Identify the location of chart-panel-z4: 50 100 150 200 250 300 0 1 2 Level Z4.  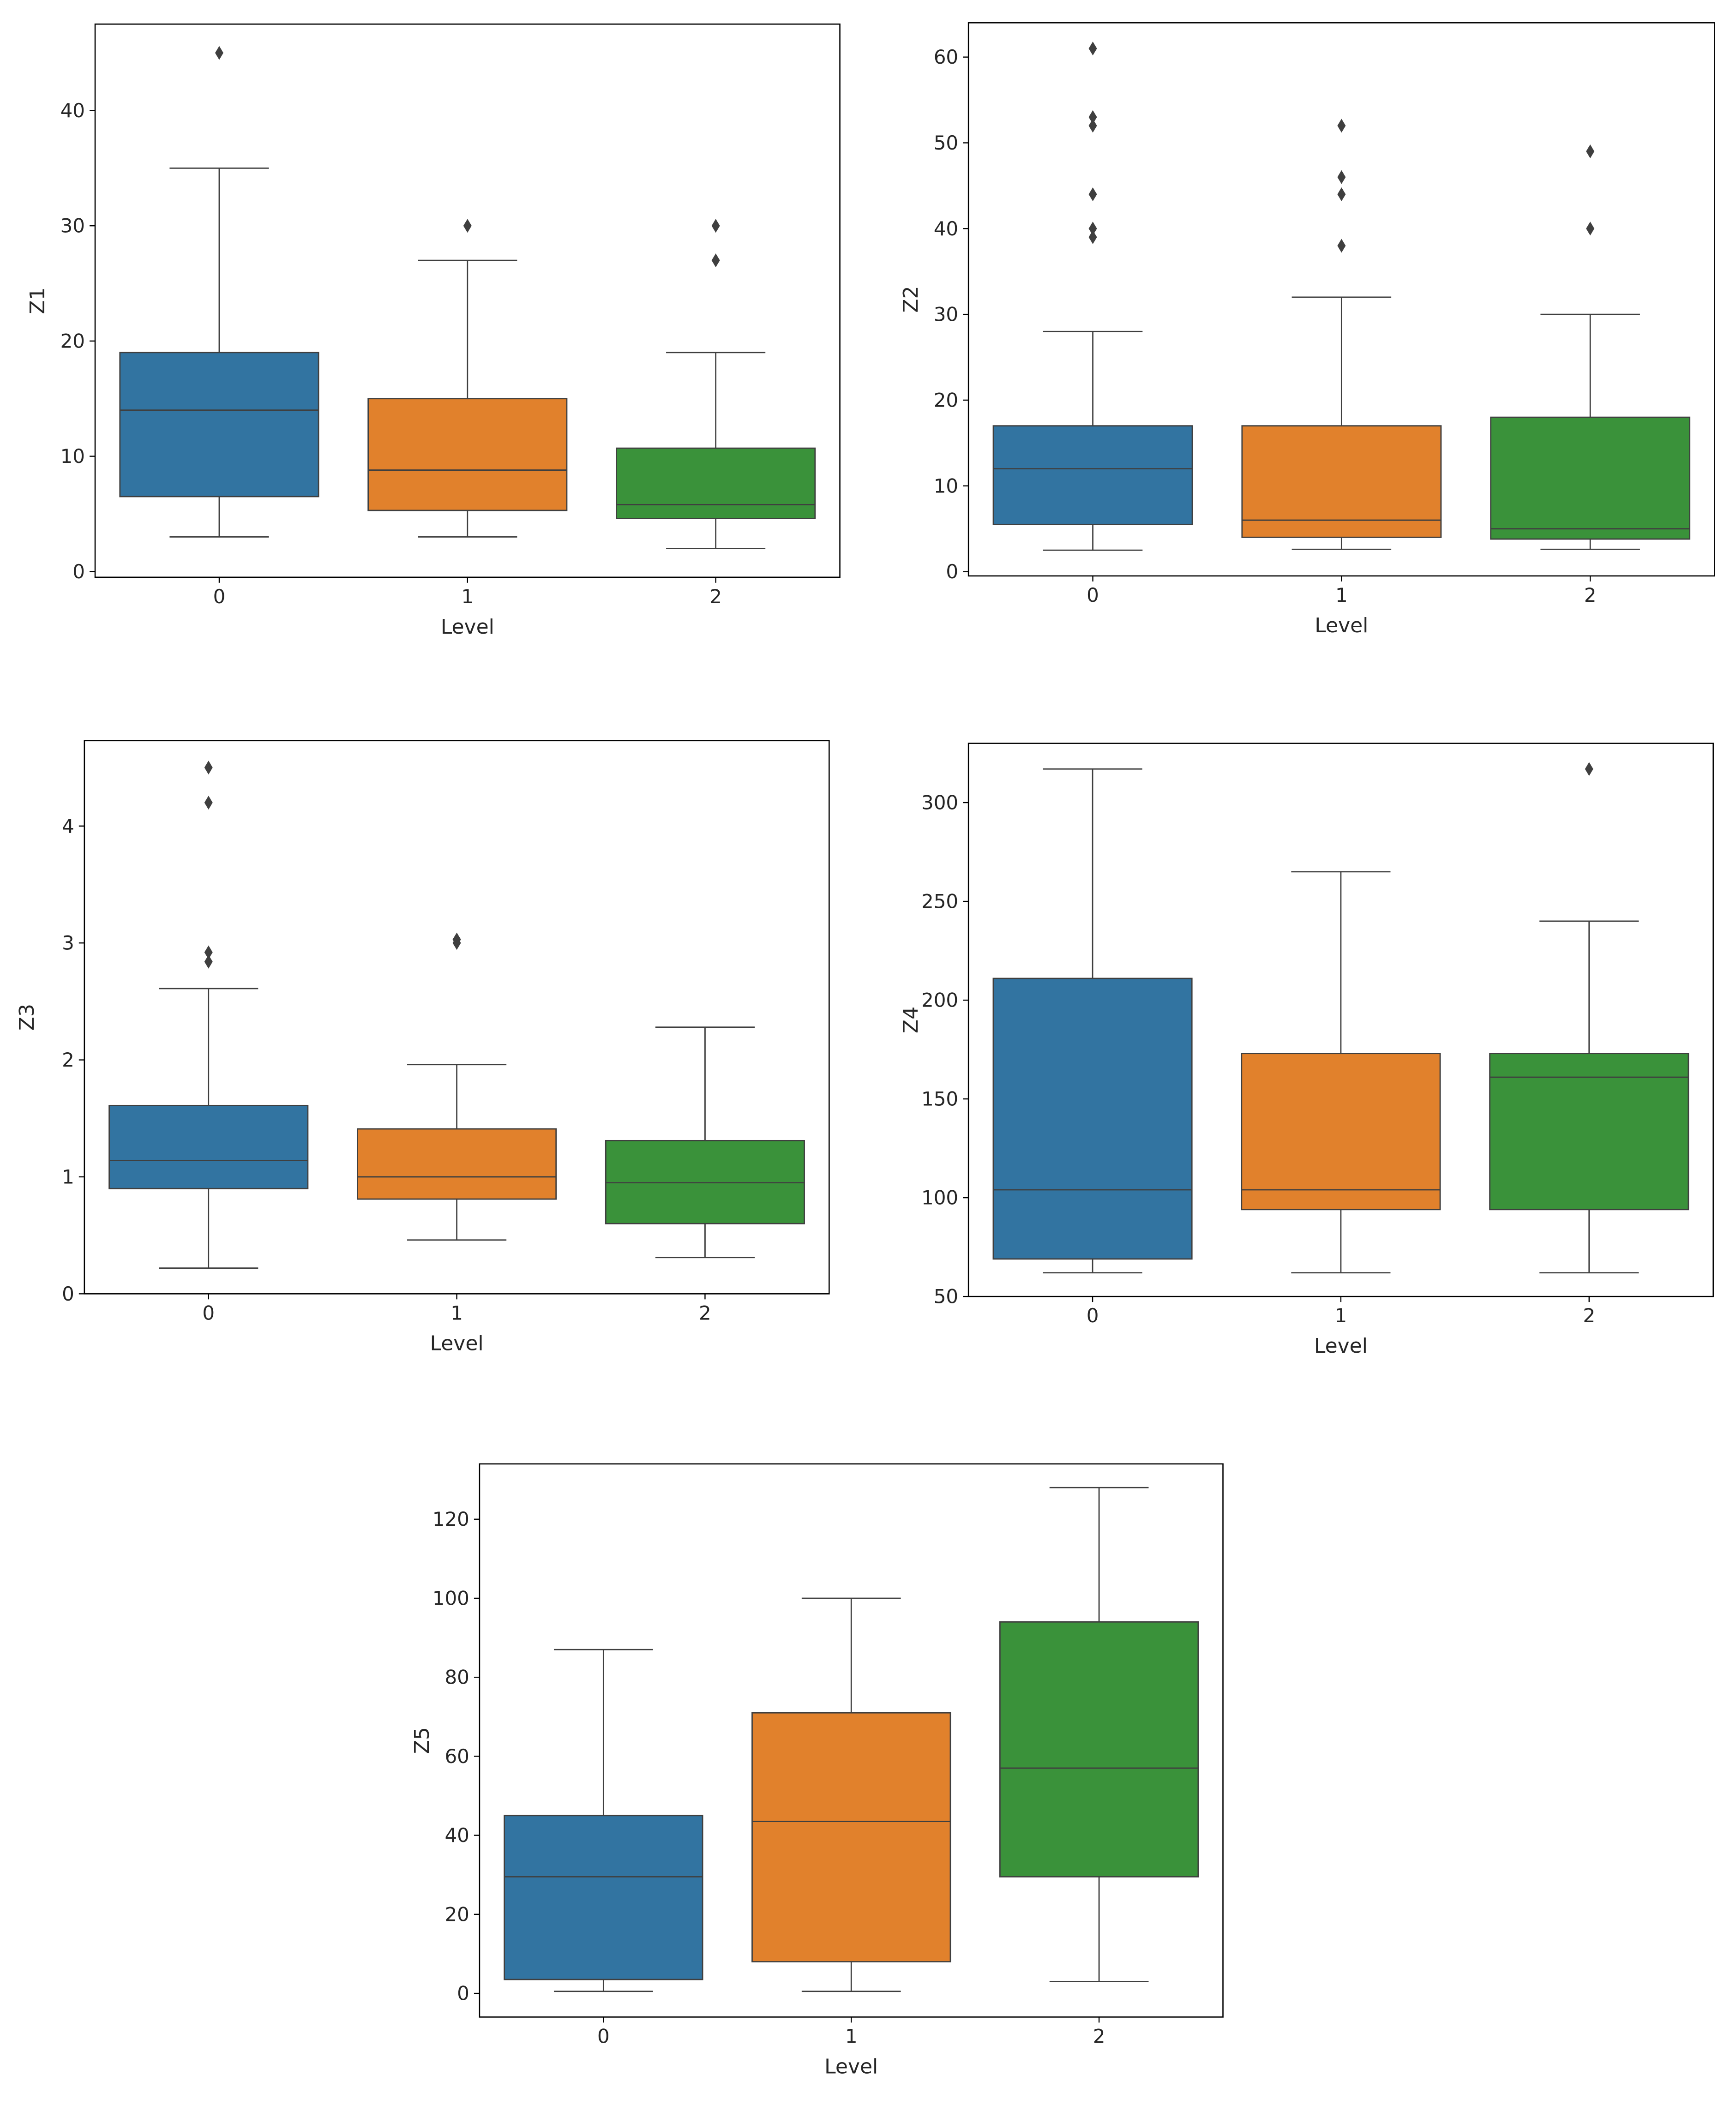
(1307, 1050).